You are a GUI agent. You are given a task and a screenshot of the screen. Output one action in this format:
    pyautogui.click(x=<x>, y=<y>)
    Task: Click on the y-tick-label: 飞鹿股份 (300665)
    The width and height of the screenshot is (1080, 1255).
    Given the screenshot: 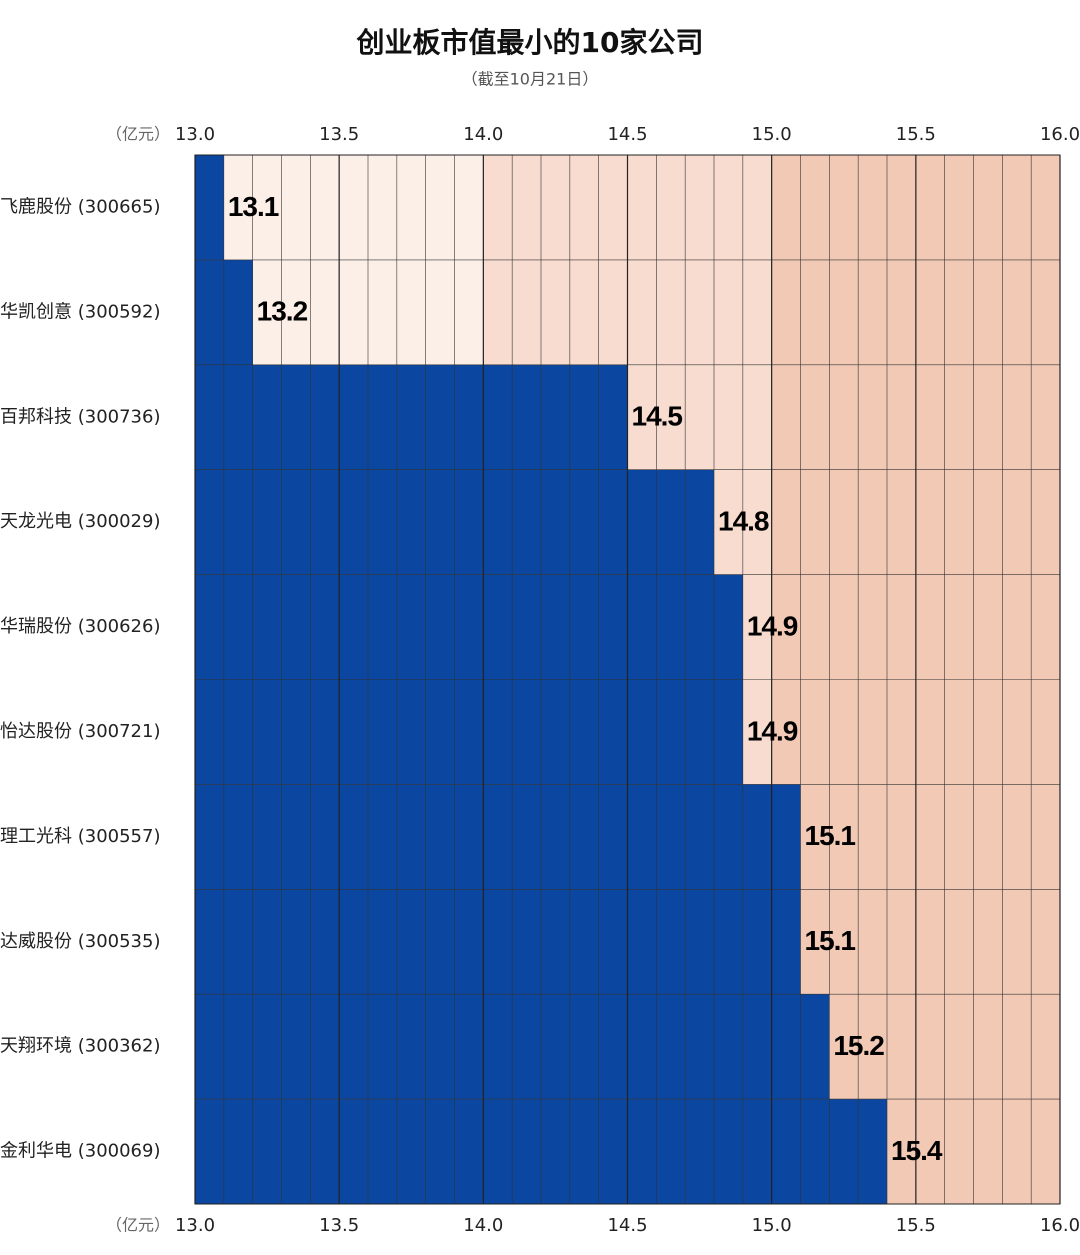 What is the action you would take?
    pyautogui.click(x=80, y=206)
    